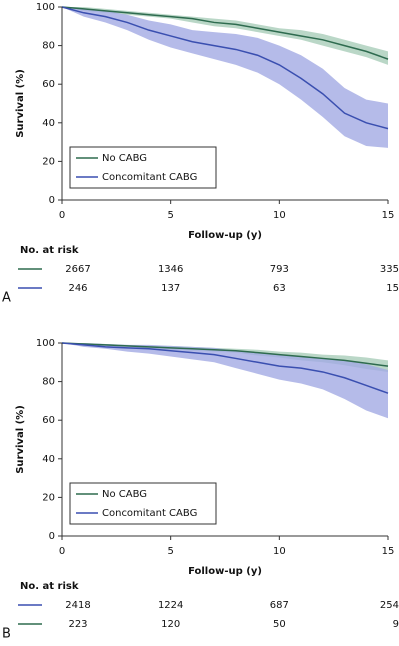  What do you see at coordinates (77, 269) in the screenshot?
I see `risk-count: 2667` at bounding box center [77, 269].